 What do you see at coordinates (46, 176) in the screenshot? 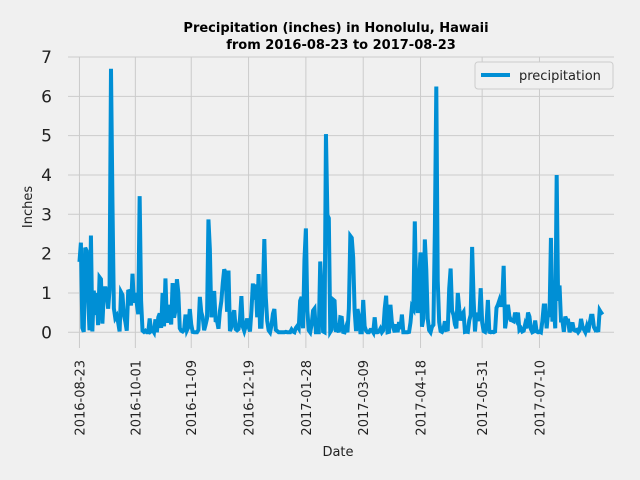
I see `y-tick-label: 4` at bounding box center [46, 176].